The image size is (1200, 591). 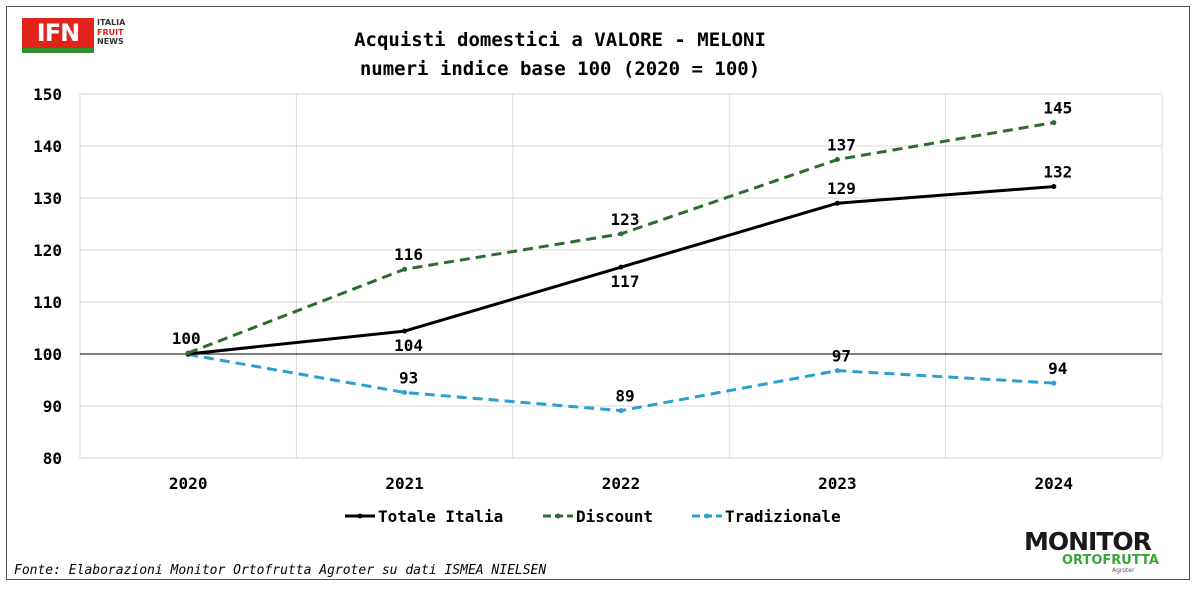 I want to click on ifn-logo: IFN ITALIA FRUIT NEWS, so click(x=82, y=36).